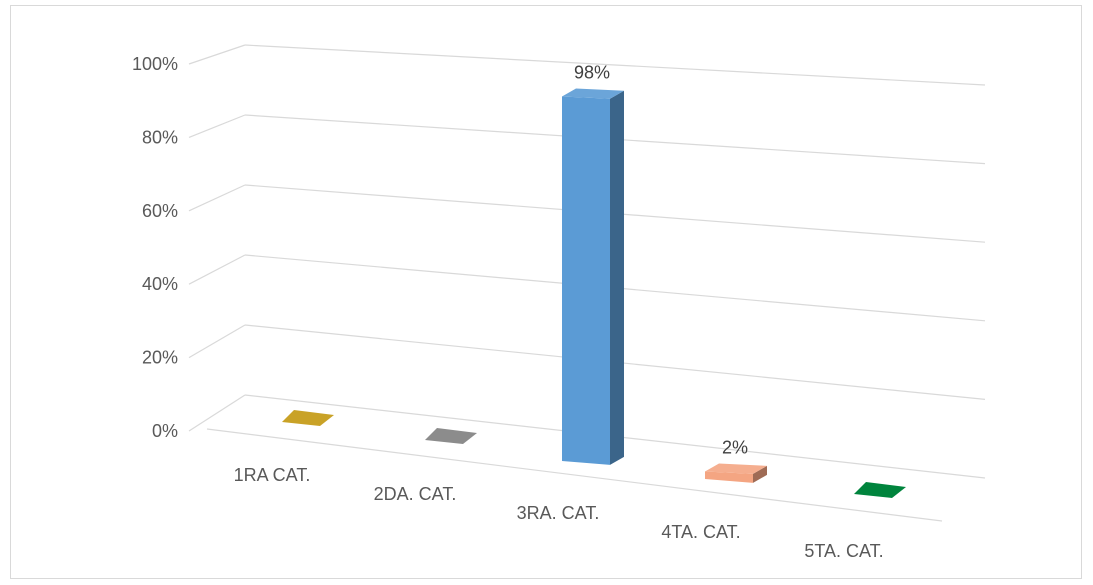 The image size is (1093, 585). I want to click on y-tick-label: 80%, so click(160, 137).